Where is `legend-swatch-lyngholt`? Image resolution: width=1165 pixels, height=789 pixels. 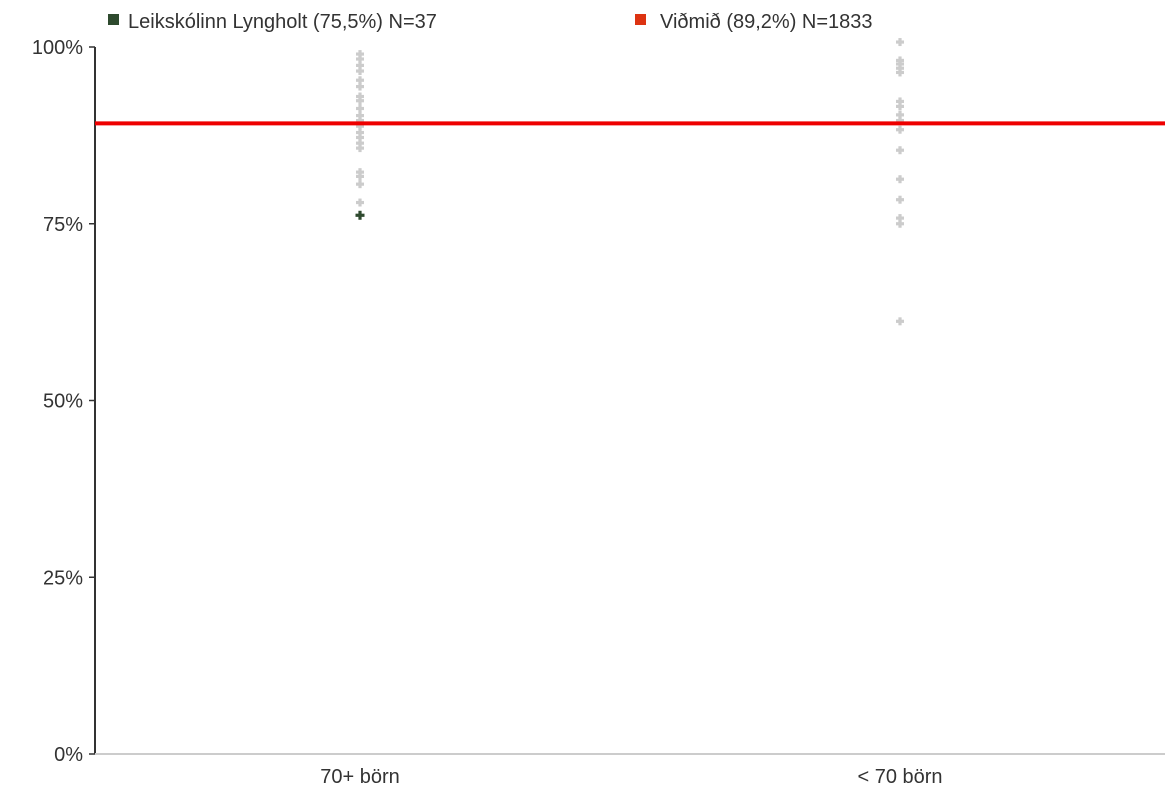 legend-swatch-lyngholt is located at coordinates (113, 19).